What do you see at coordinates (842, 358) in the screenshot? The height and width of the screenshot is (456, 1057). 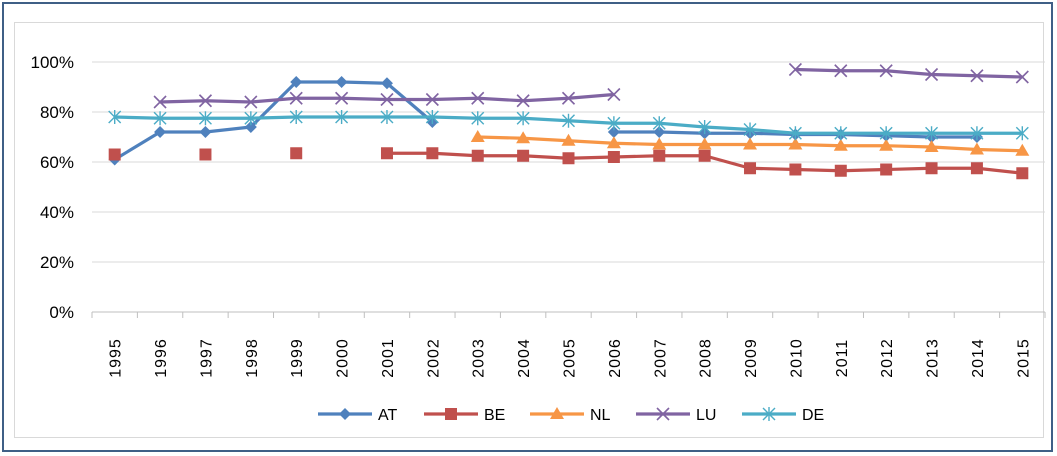 I see `x-tick-label: 2011` at bounding box center [842, 358].